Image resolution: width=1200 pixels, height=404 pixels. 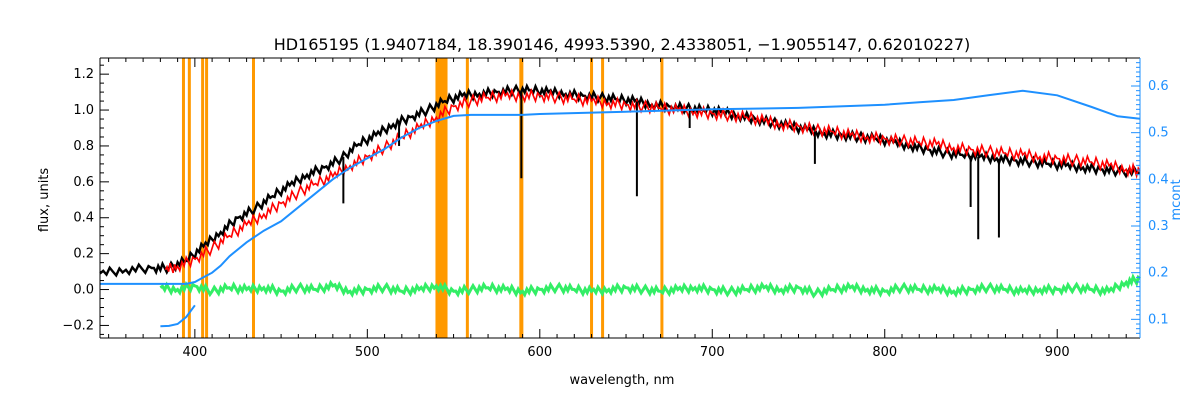 What do you see at coordinates (884, 352) in the screenshot?
I see `x-tick-label: 800` at bounding box center [884, 352].